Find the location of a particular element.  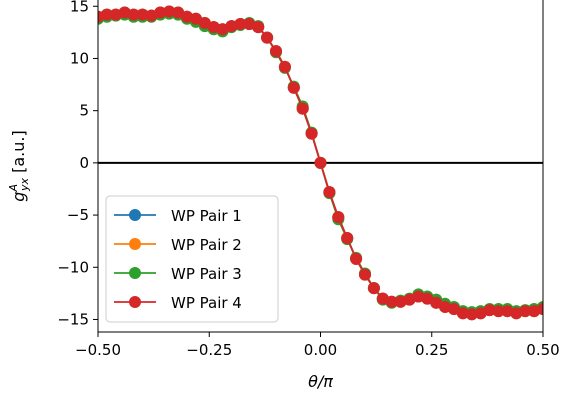

legend: WP Pair 1 WP Pair 2 WP Pair 3 WP Pair 4 is located at coordinates (192, 259).